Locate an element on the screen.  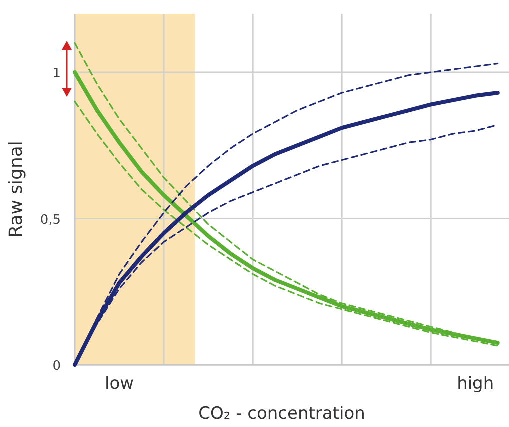
x-tick-label: low is located at coordinates (119, 384).